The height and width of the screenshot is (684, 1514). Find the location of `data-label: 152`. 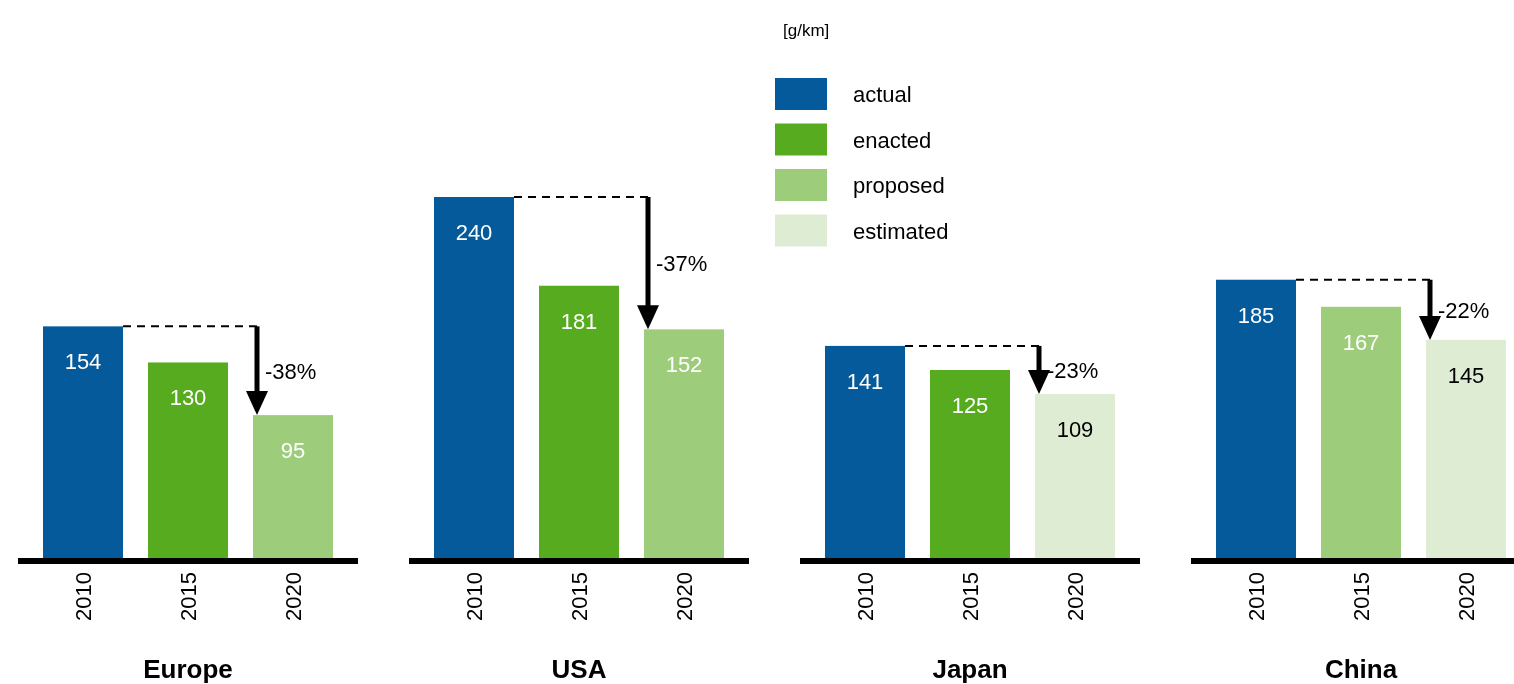

data-label: 152 is located at coordinates (684, 365).